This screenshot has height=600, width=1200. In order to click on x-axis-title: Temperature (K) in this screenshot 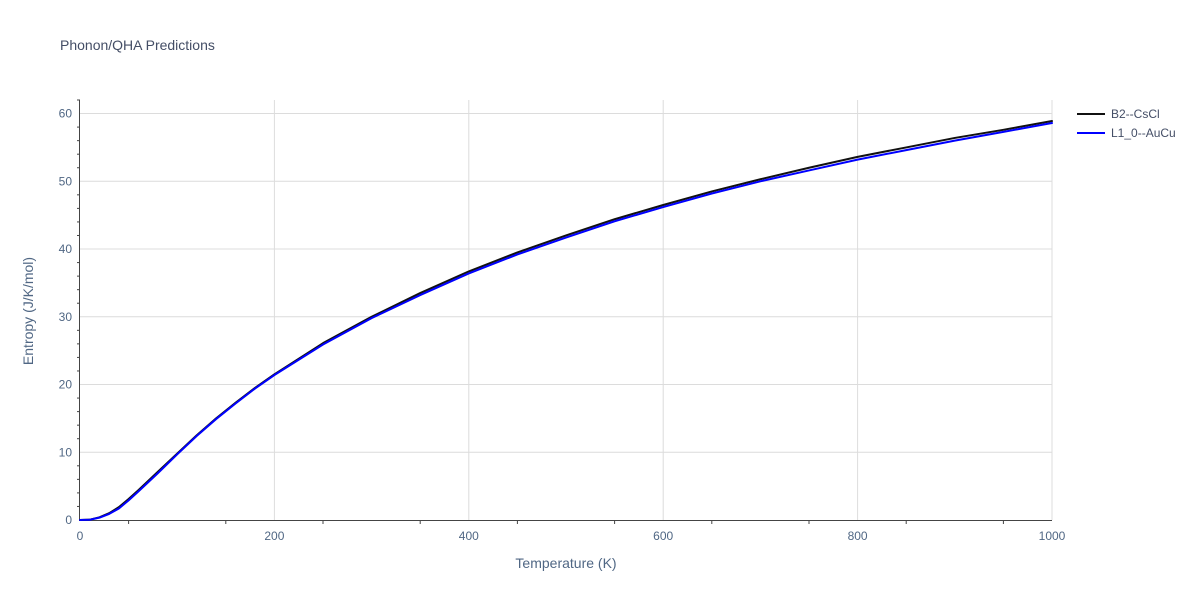, I will do `click(565, 563)`.